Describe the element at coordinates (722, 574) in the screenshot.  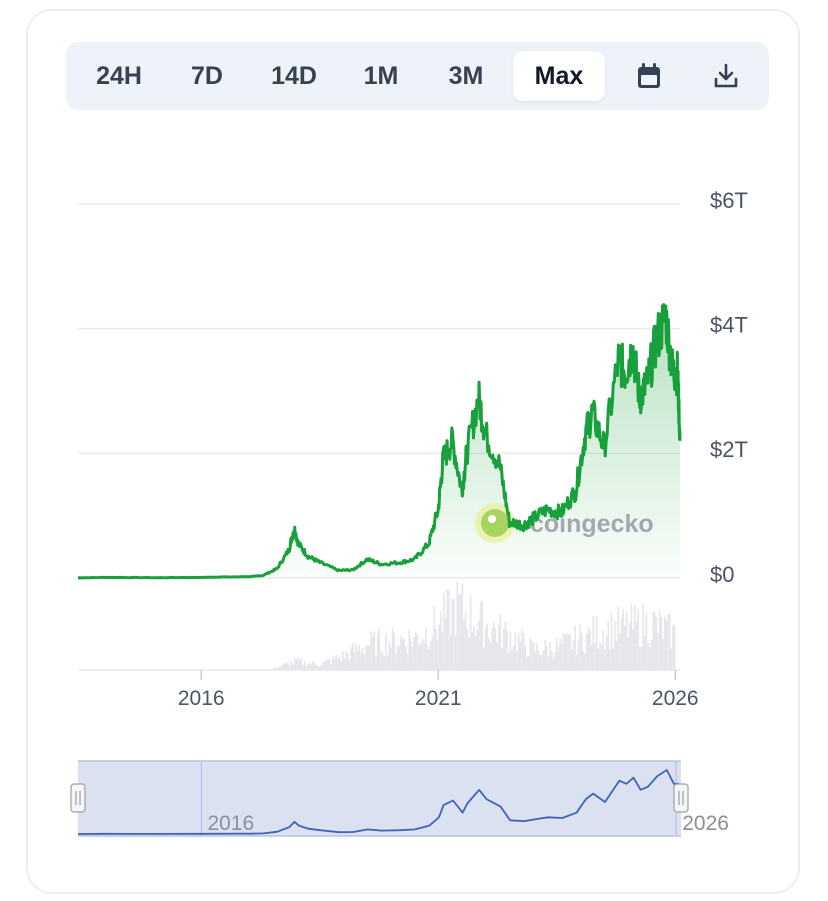
I see `y-tick-label-3: $0` at that location.